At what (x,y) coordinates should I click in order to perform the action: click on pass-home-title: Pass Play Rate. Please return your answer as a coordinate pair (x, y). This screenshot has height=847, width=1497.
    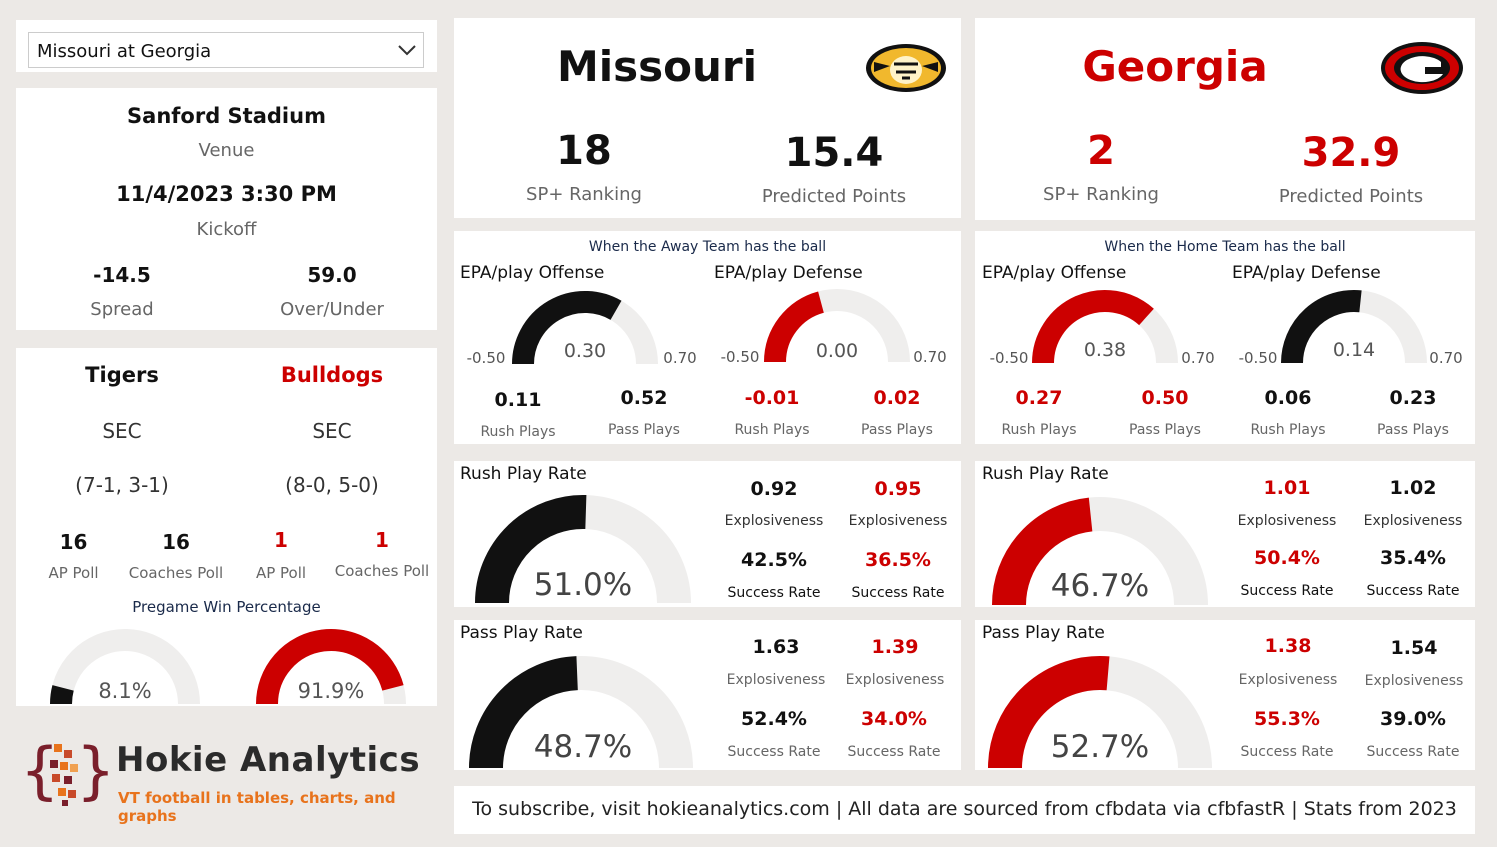
    Looking at the image, I should click on (1043, 633).